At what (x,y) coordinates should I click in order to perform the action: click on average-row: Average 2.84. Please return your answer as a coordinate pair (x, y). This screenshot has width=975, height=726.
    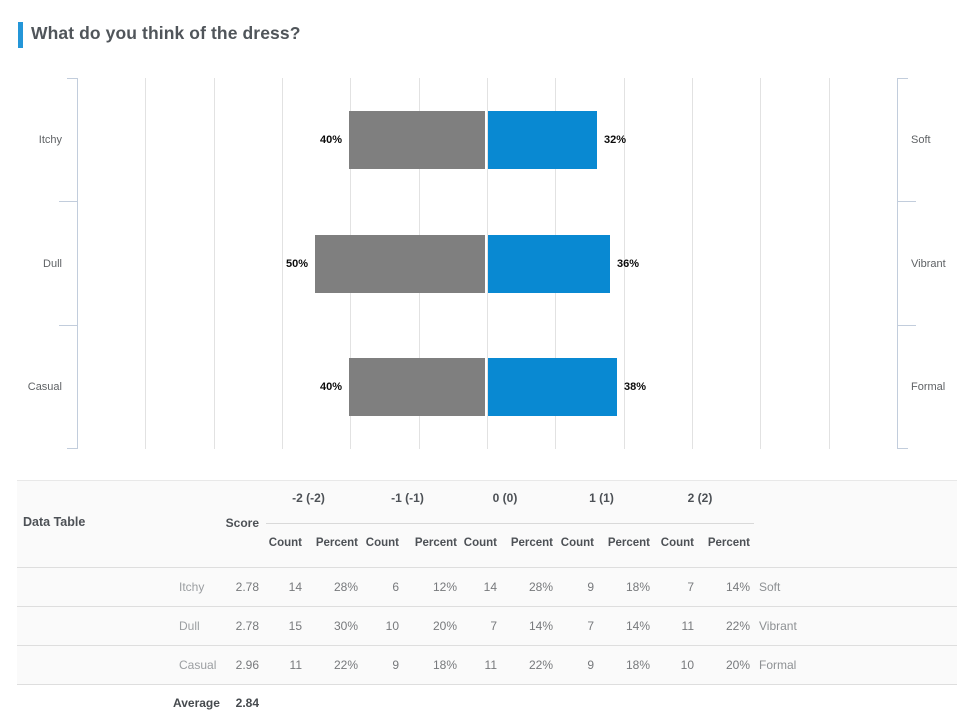
    Looking at the image, I should click on (487, 703).